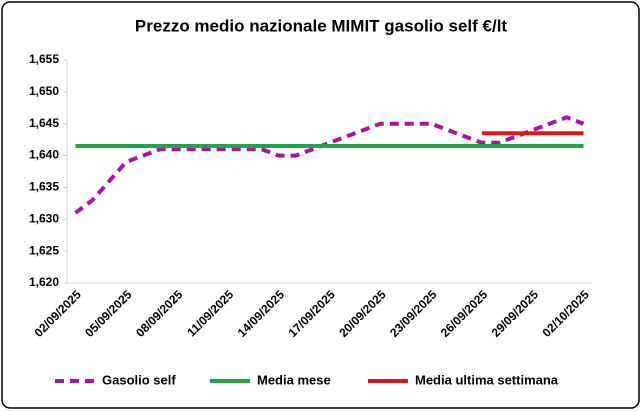  Describe the element at coordinates (44, 59) in the screenshot. I see `y-tick-label: 1,655` at that location.